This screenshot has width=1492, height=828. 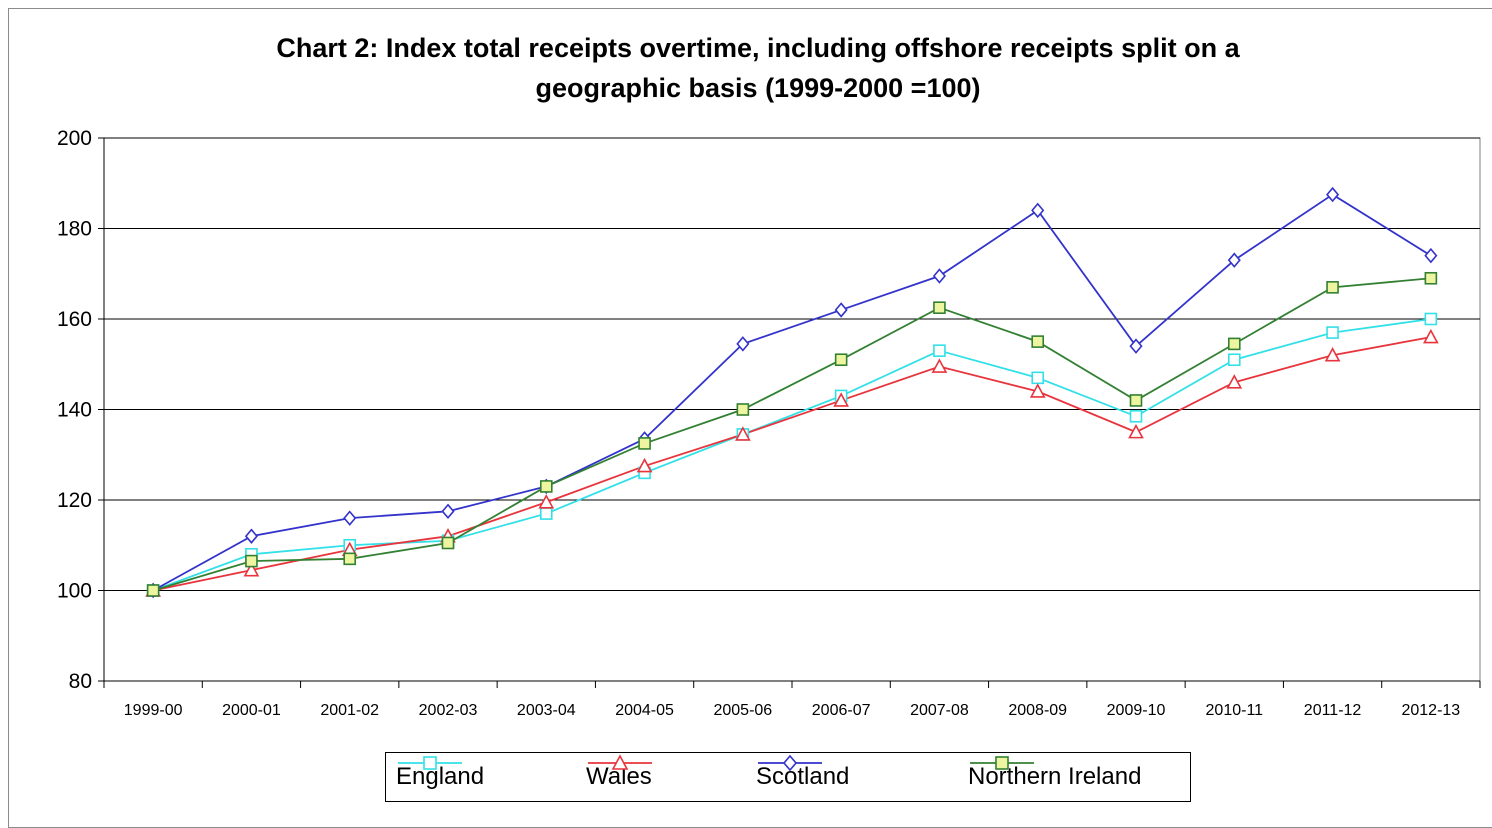 I want to click on y-tick-label: 180, so click(x=74, y=229).